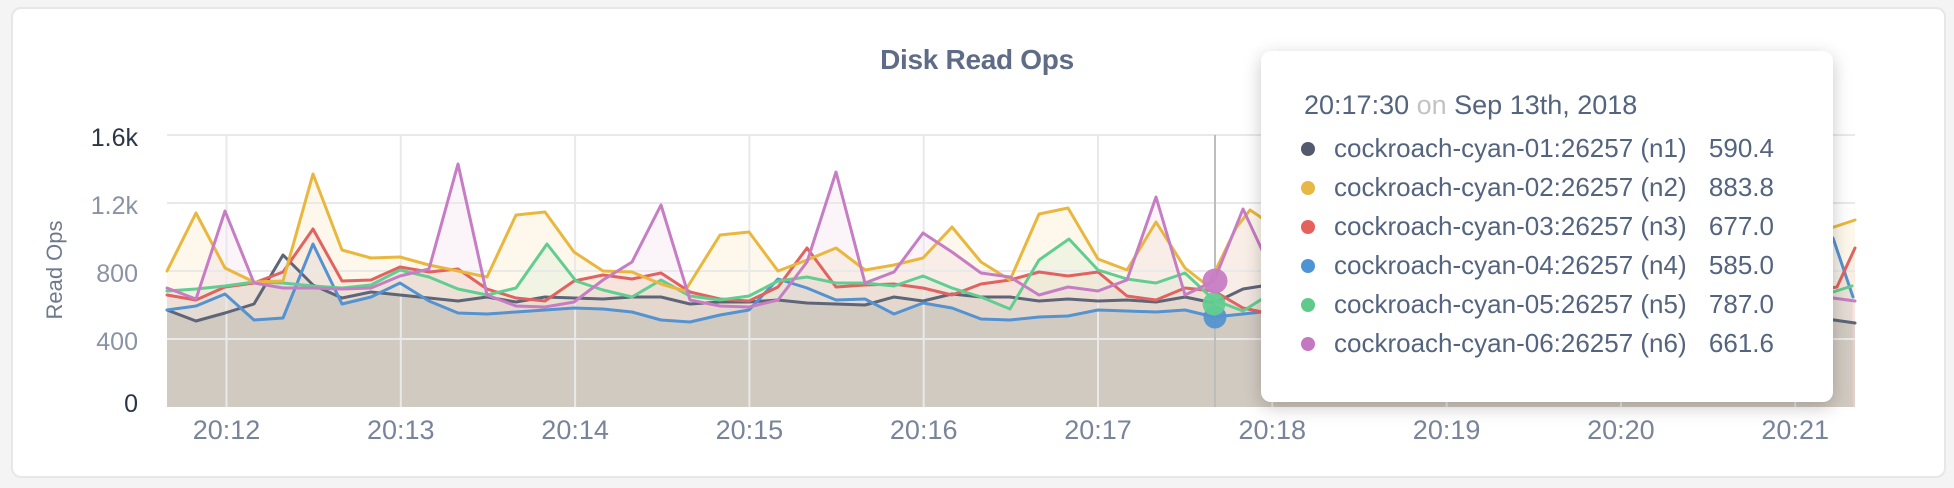 The height and width of the screenshot is (488, 1954). What do you see at coordinates (924, 430) in the screenshot?
I see `svg-text: 20:16` at bounding box center [924, 430].